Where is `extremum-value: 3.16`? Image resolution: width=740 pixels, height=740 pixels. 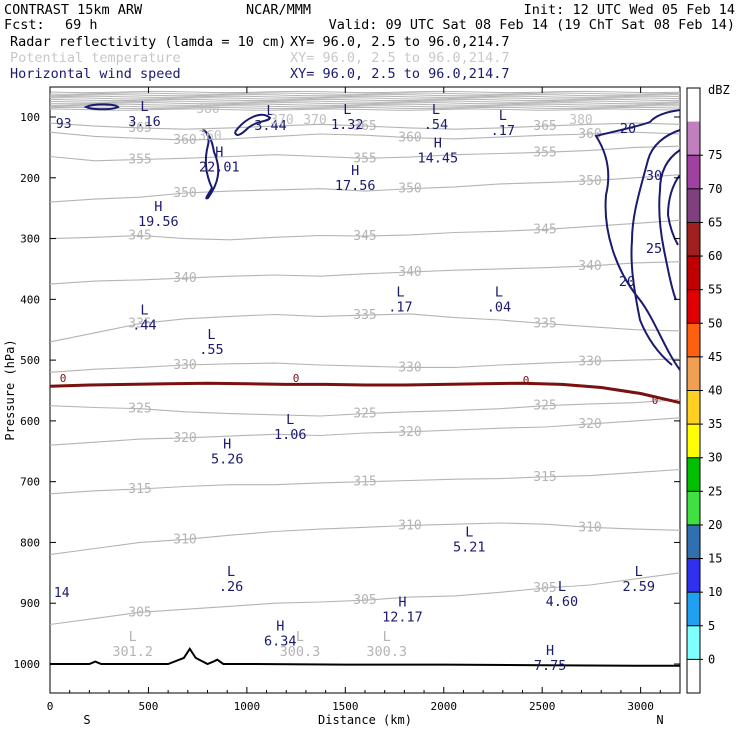 extremum-value: 3.16 is located at coordinates (144, 122).